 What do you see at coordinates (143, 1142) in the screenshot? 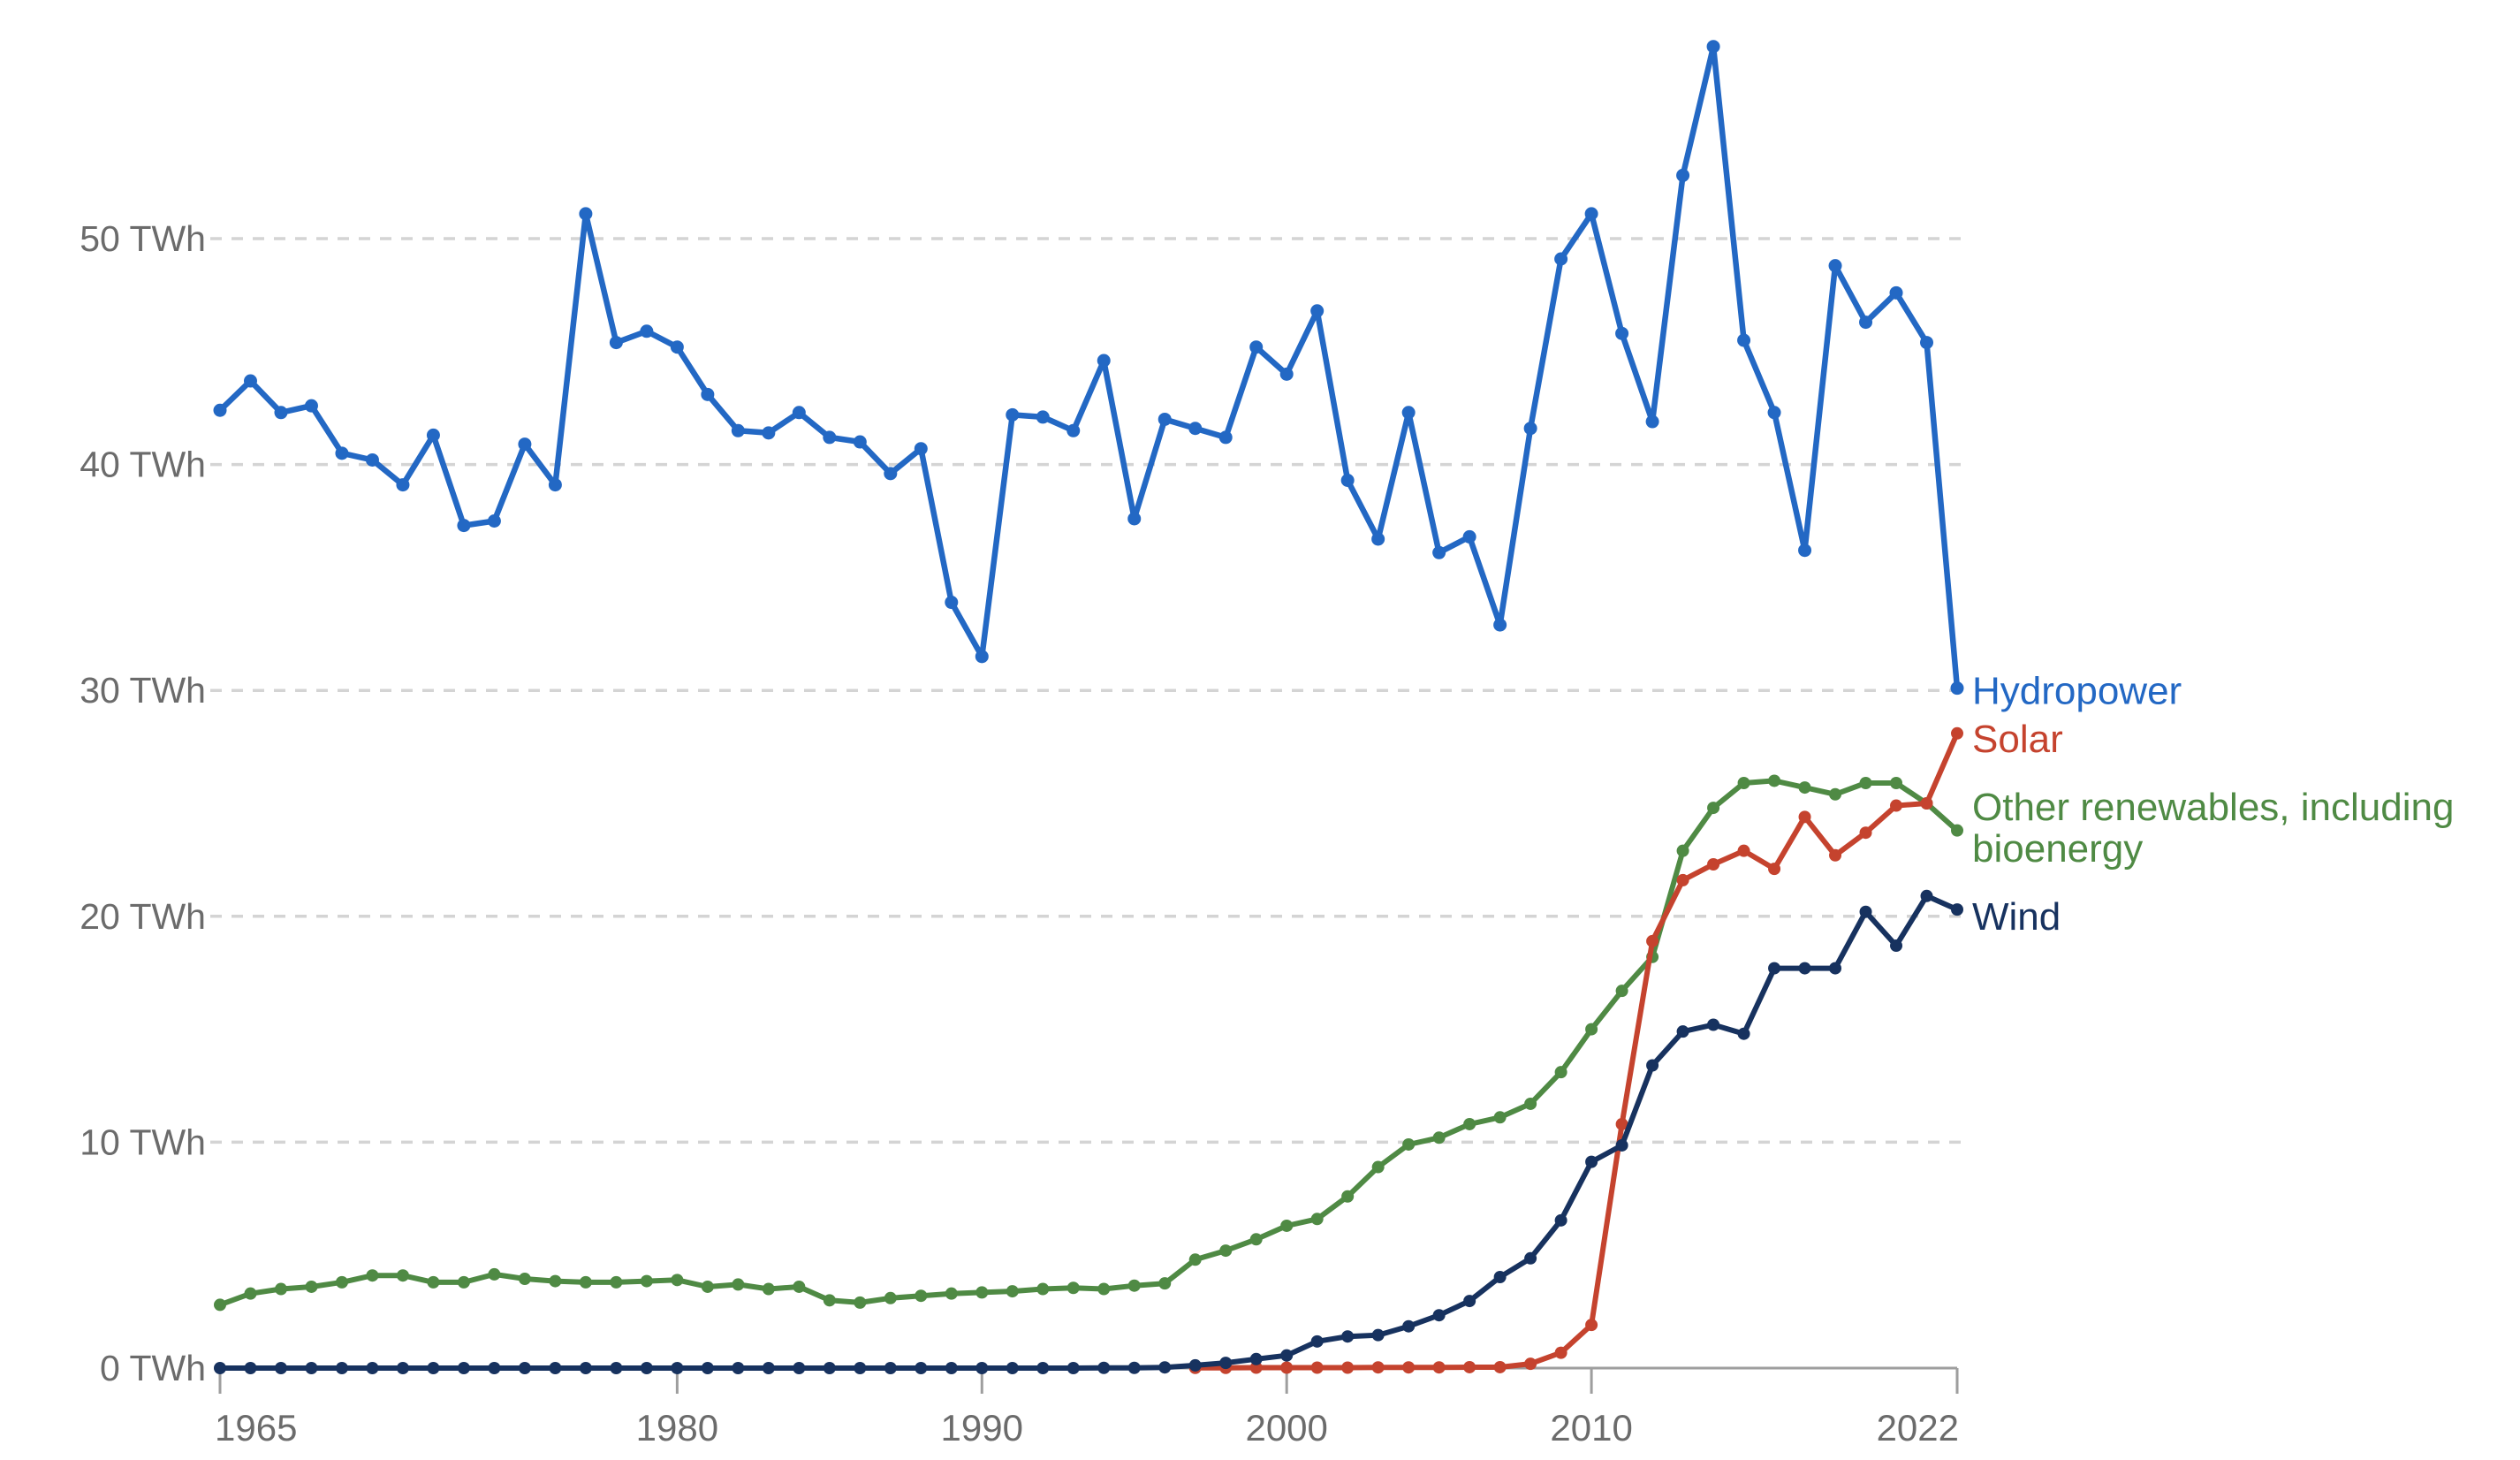
I see `y-tick-label-10: 10 TWh` at bounding box center [143, 1142].